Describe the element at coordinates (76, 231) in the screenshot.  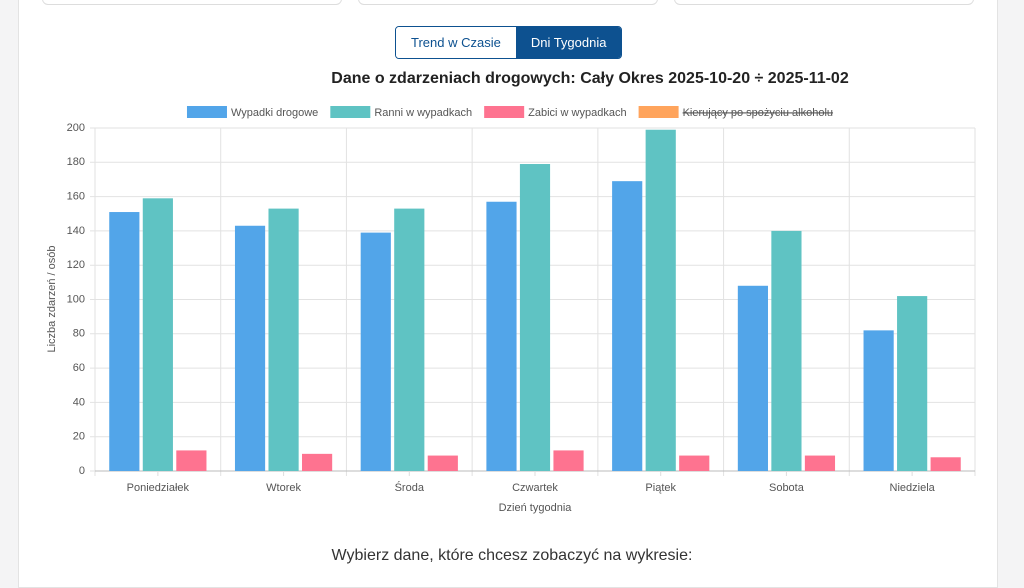
I see `y-tick-label: 140` at that location.